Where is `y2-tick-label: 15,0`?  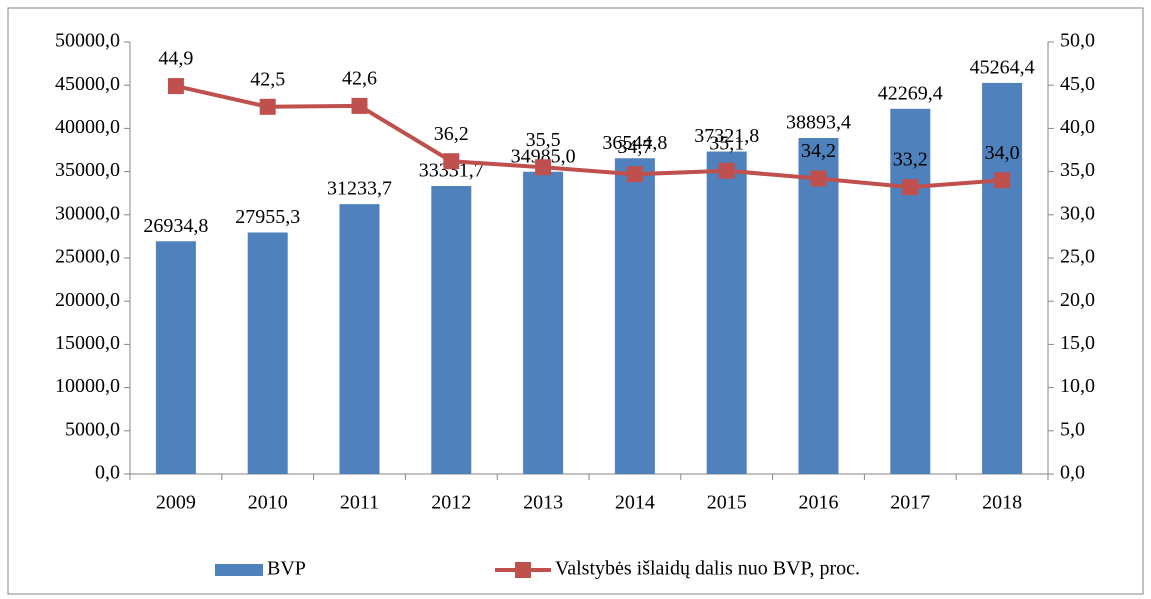 y2-tick-label: 15,0 is located at coordinates (1077, 343).